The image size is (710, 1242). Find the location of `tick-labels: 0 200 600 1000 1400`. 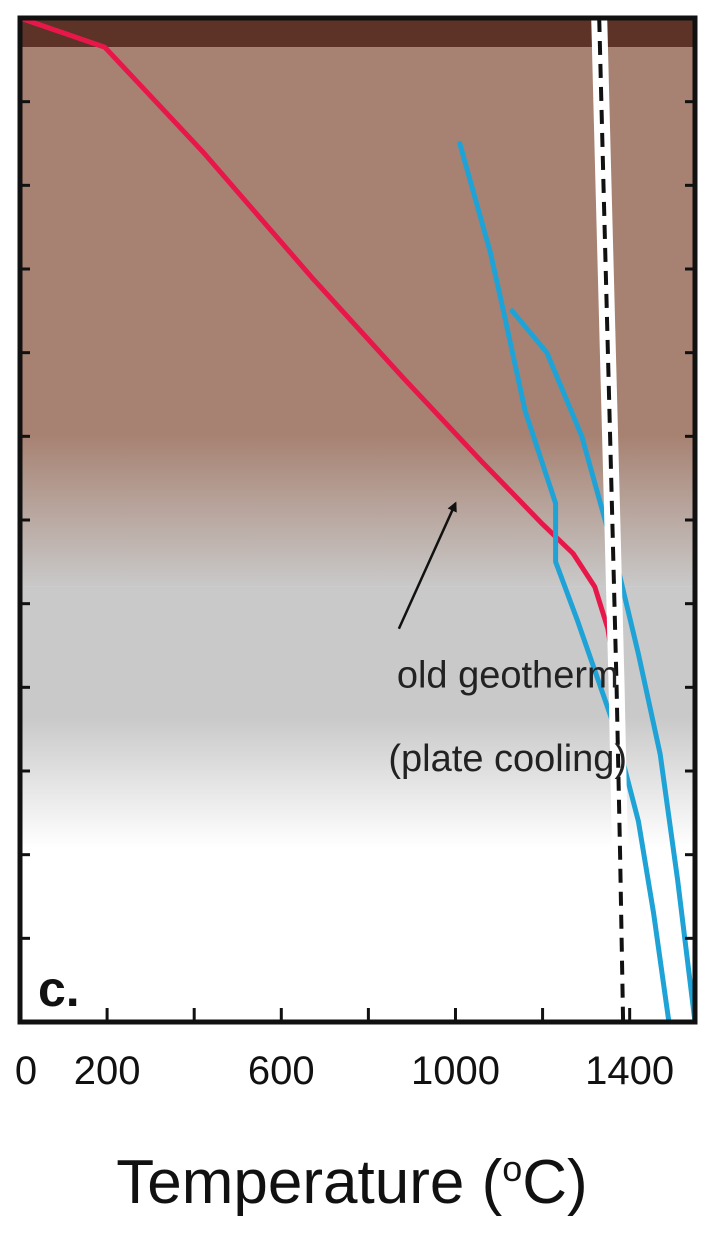

tick-labels: 0 200 600 1000 1400 is located at coordinates (344, 1071).